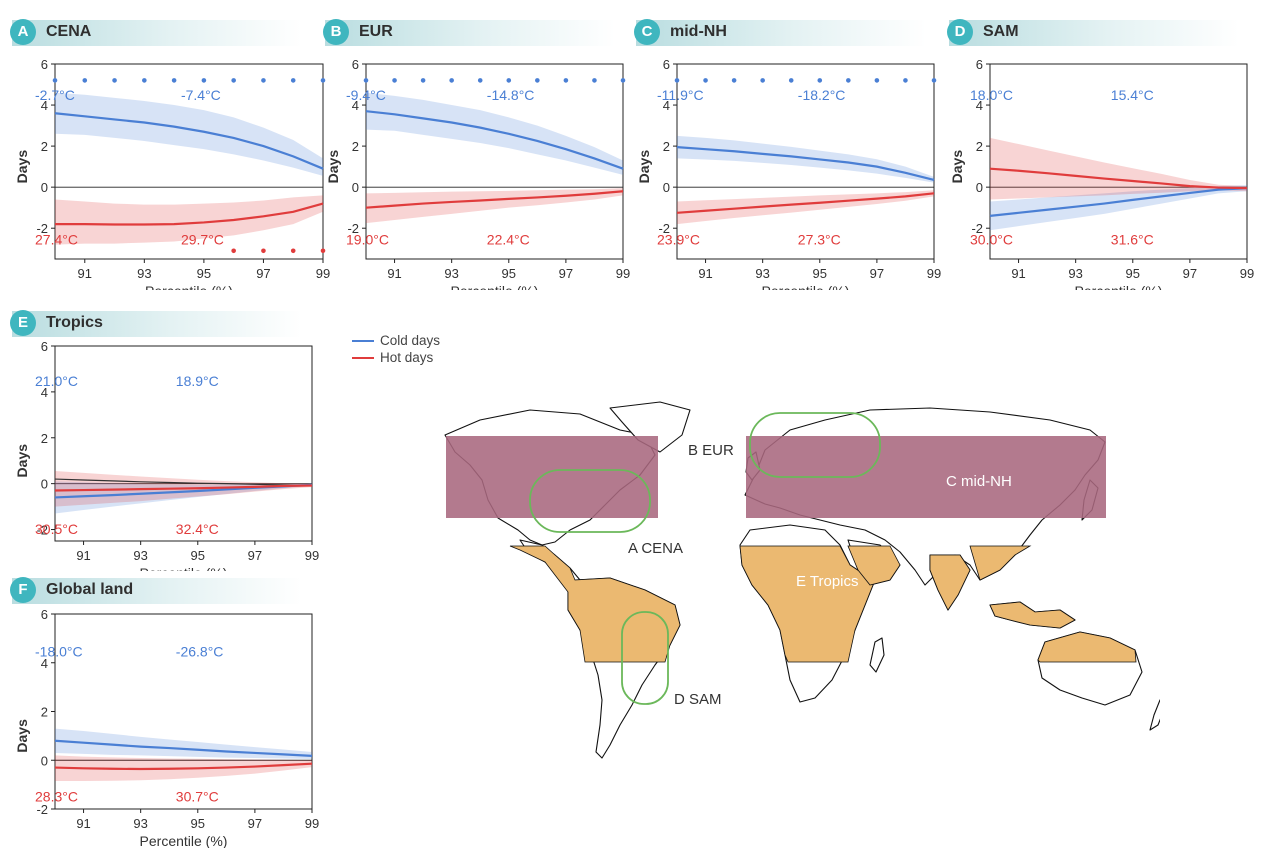 Image resolution: width=1269 pixels, height=852 pixels. I want to click on hot-temp-left: 28.3°C, so click(56, 797).